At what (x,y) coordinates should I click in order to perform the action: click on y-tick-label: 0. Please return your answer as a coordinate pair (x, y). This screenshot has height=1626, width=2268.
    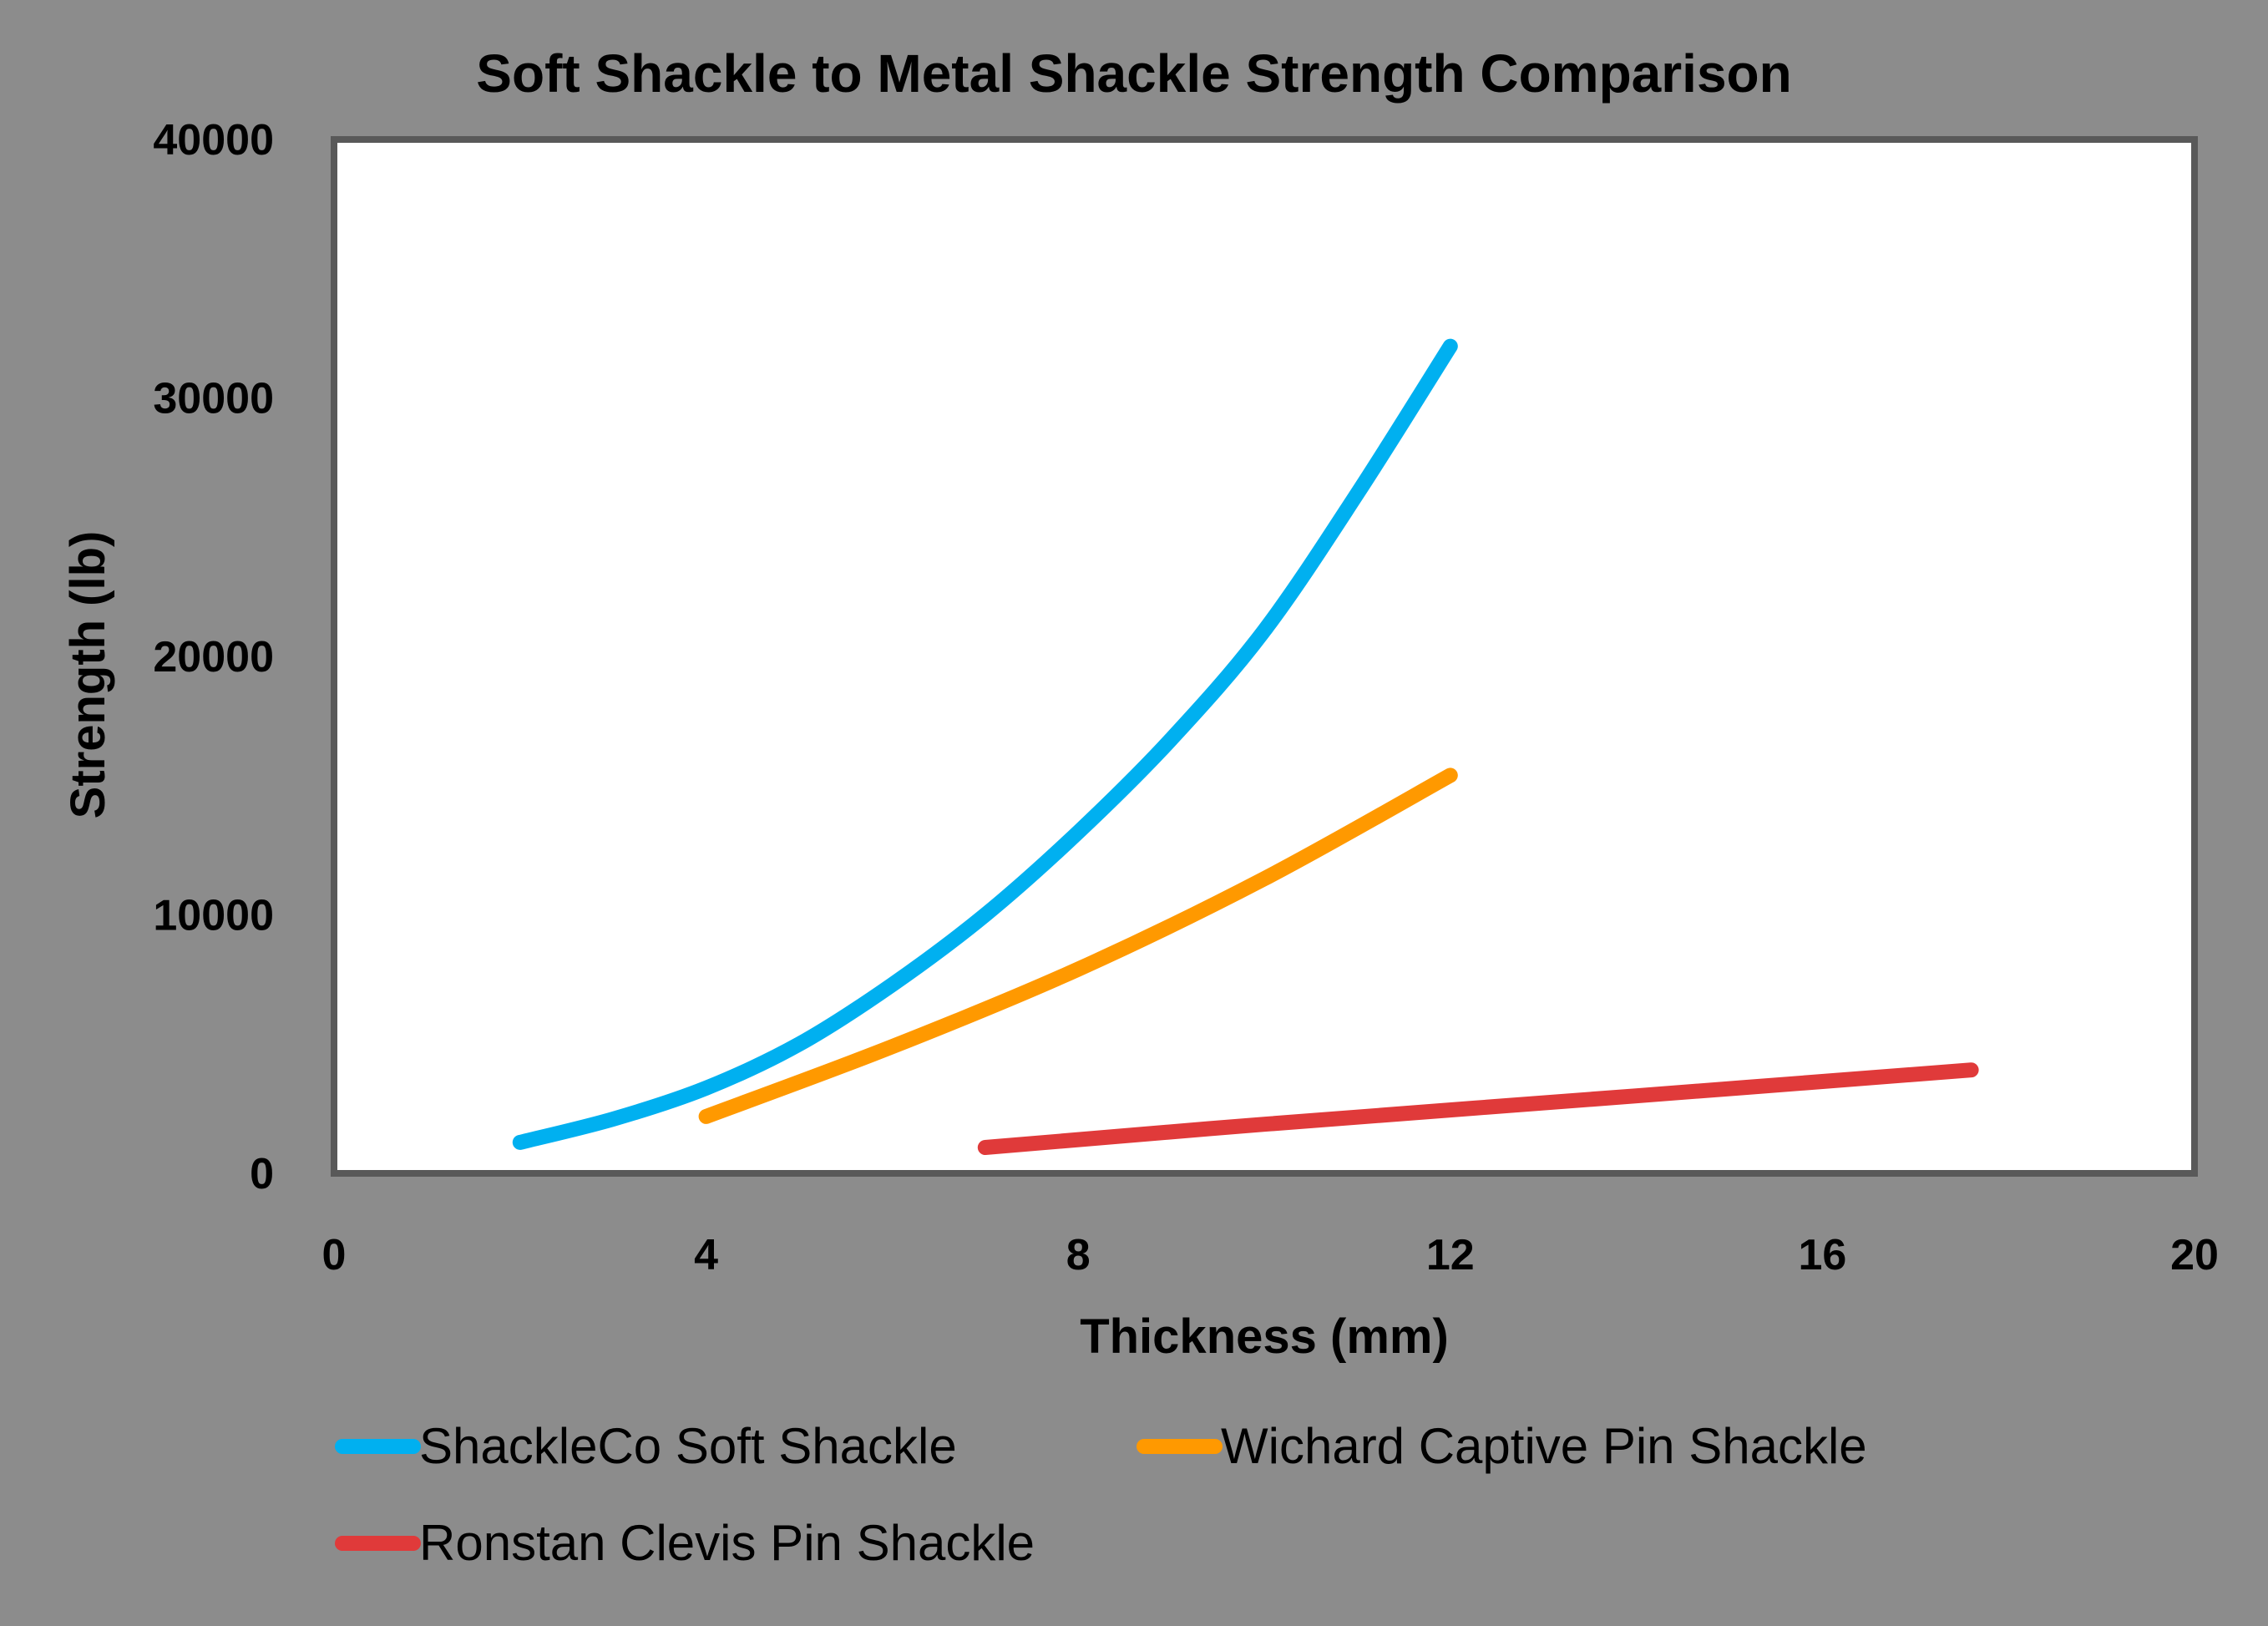
    Looking at the image, I should click on (262, 1174).